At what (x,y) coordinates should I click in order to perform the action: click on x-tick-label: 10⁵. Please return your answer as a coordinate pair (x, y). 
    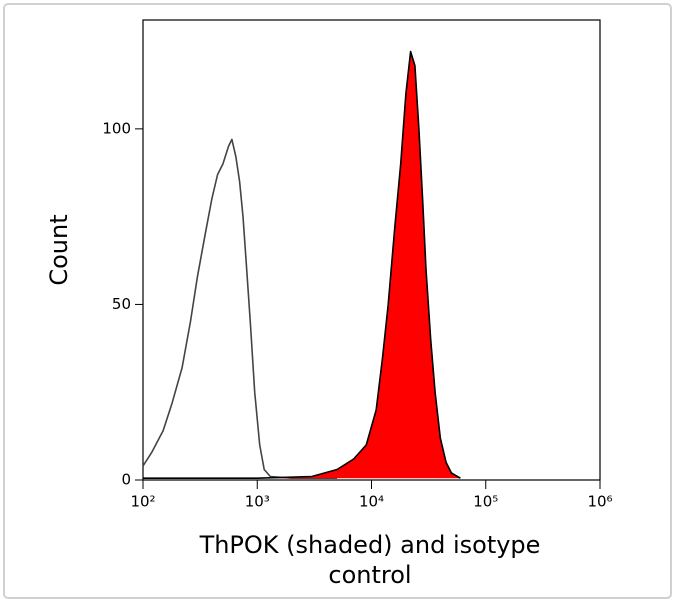
    Looking at the image, I should click on (485, 502).